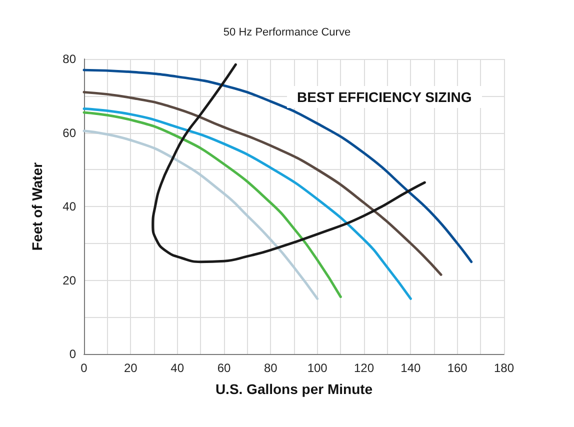 The image size is (574, 427). I want to click on x-tick-label: 20, so click(131, 368).